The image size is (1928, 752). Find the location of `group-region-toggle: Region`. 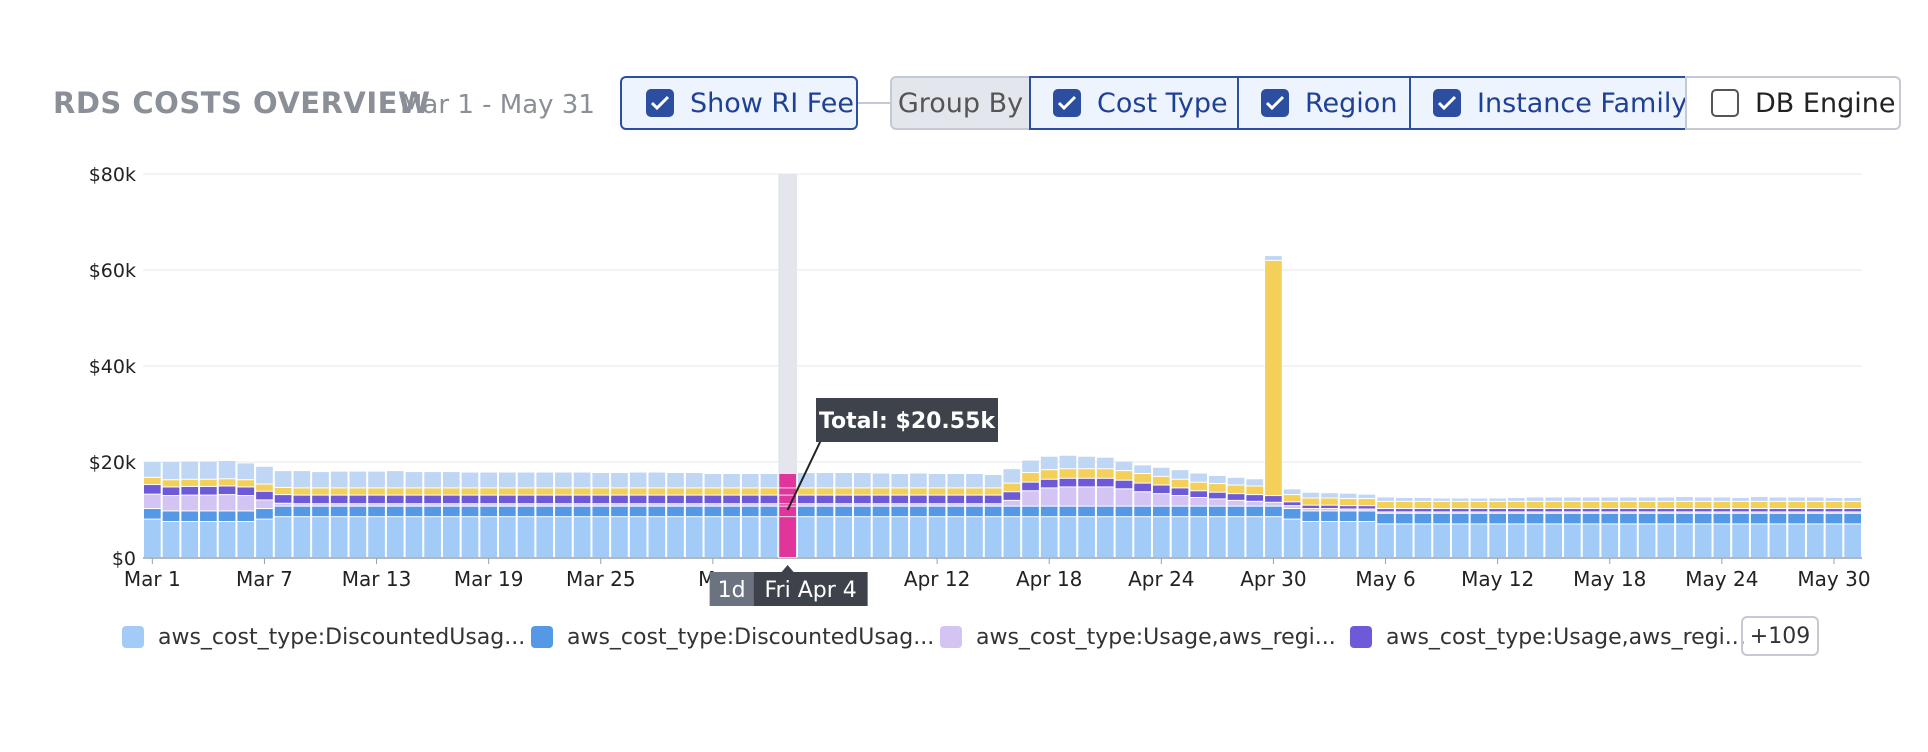

group-region-toggle: Region is located at coordinates (1324, 103).